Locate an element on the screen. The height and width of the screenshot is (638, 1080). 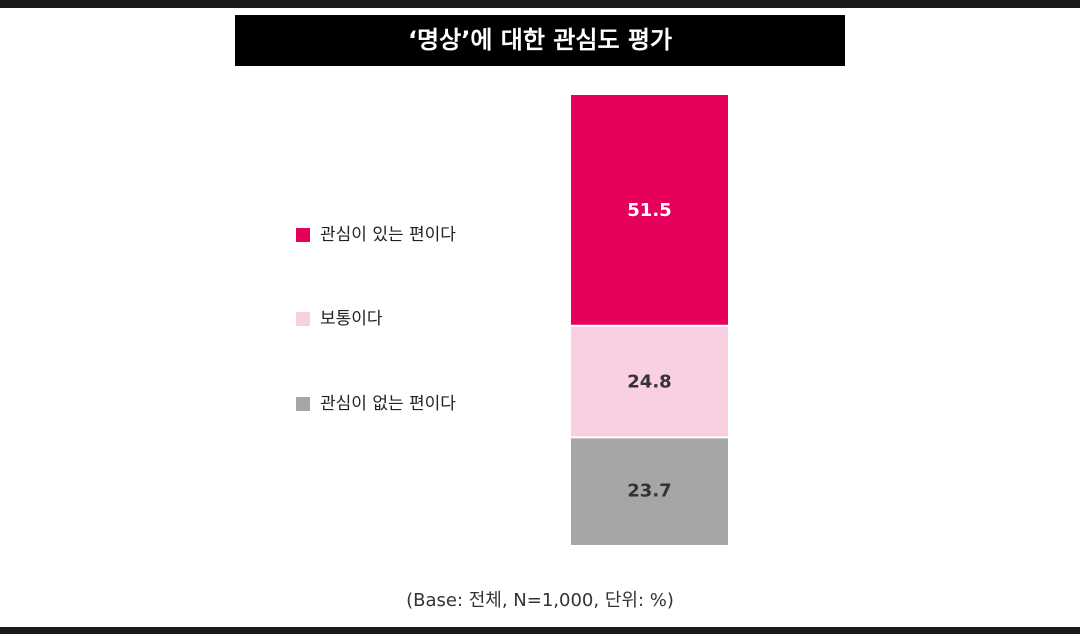
frame-bottom is located at coordinates (540, 630).